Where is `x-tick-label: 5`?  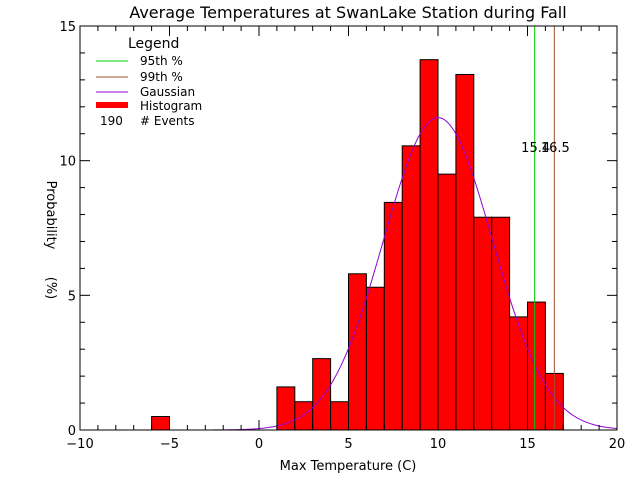
x-tick-label: 5 is located at coordinates (348, 444).